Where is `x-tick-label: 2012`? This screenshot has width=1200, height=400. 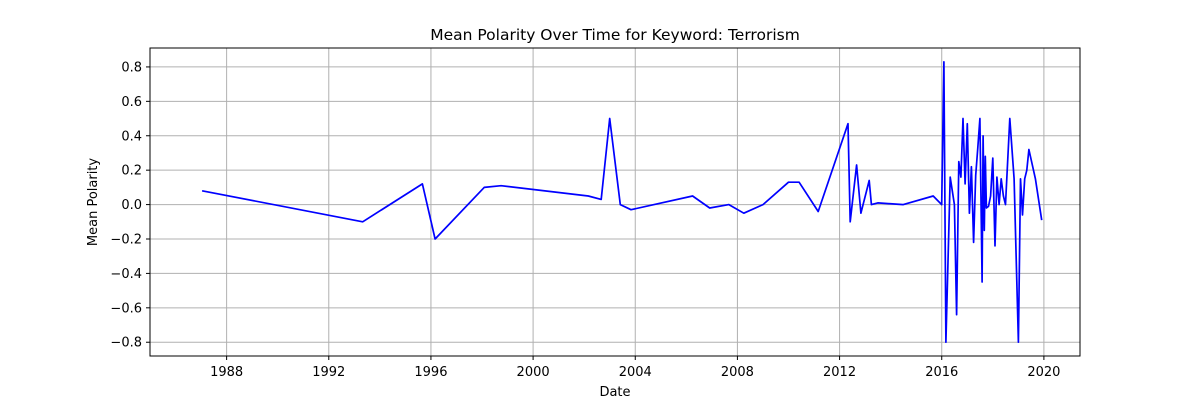 x-tick-label: 2012 is located at coordinates (839, 372).